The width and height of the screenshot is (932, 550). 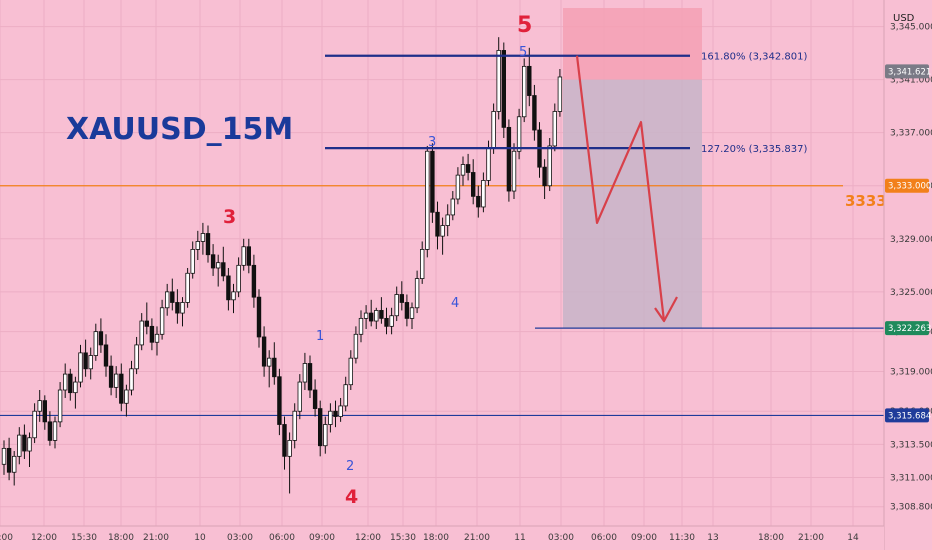 What do you see at coordinates (561, 538) in the screenshot?
I see `x-tick-label: 03:00` at bounding box center [561, 538].